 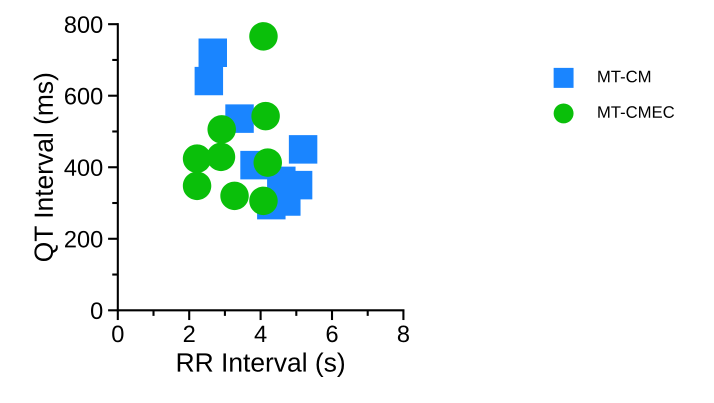 What do you see at coordinates (636, 112) in the screenshot?
I see `legend-label: MT-CMEC` at bounding box center [636, 112].